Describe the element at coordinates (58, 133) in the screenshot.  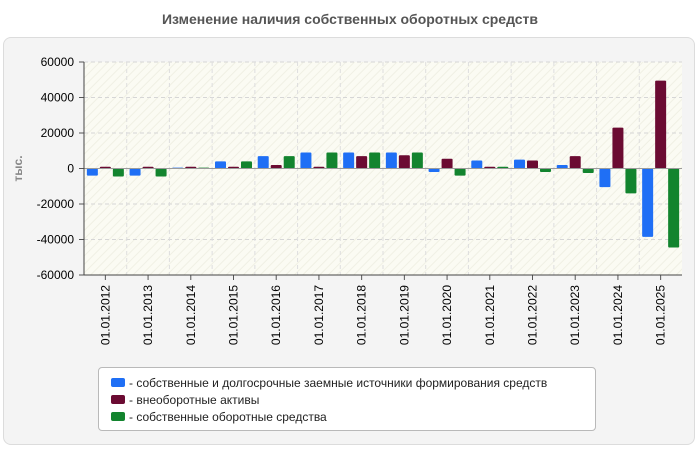
I see `y-tick-label: 20000` at that location.